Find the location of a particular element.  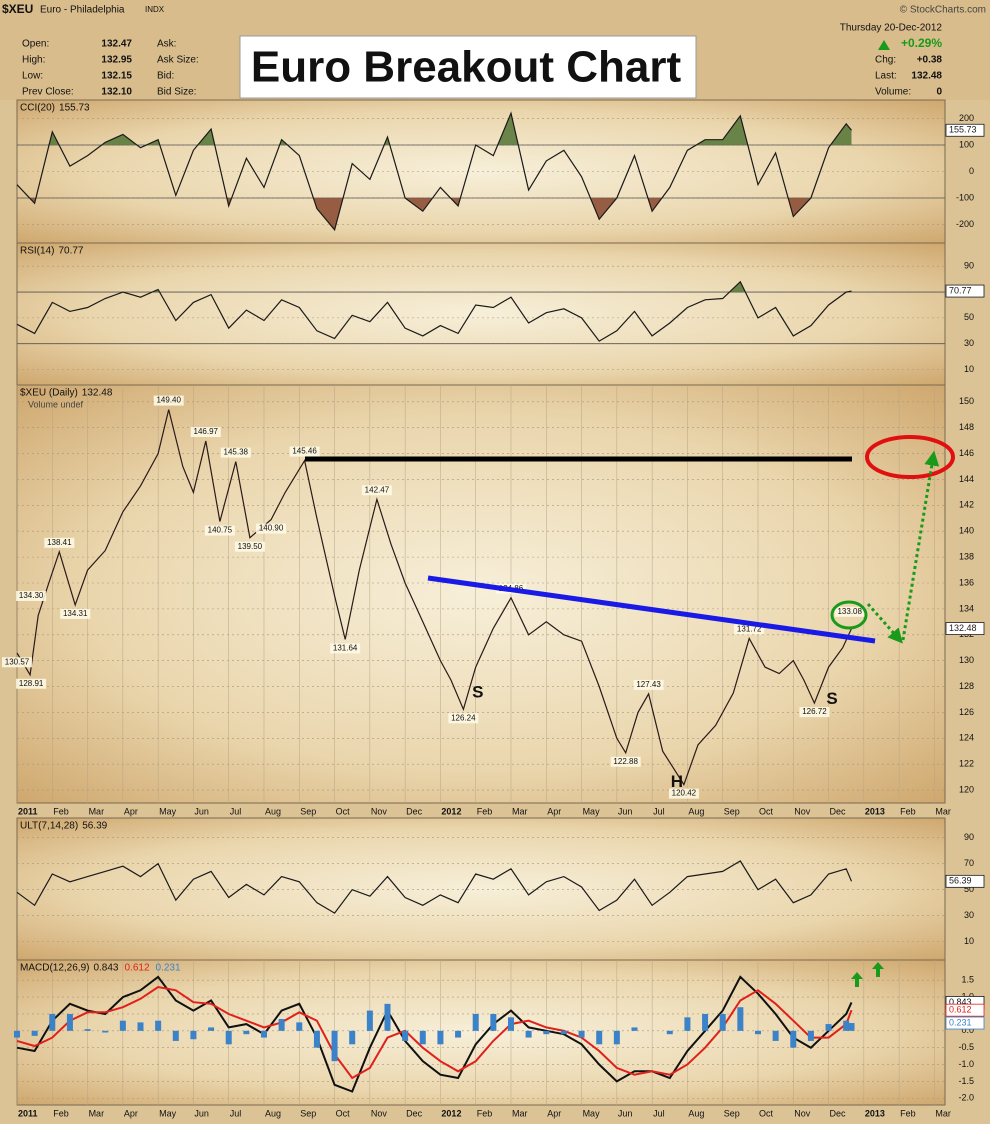

price-label: 128.91 is located at coordinates (31, 683).